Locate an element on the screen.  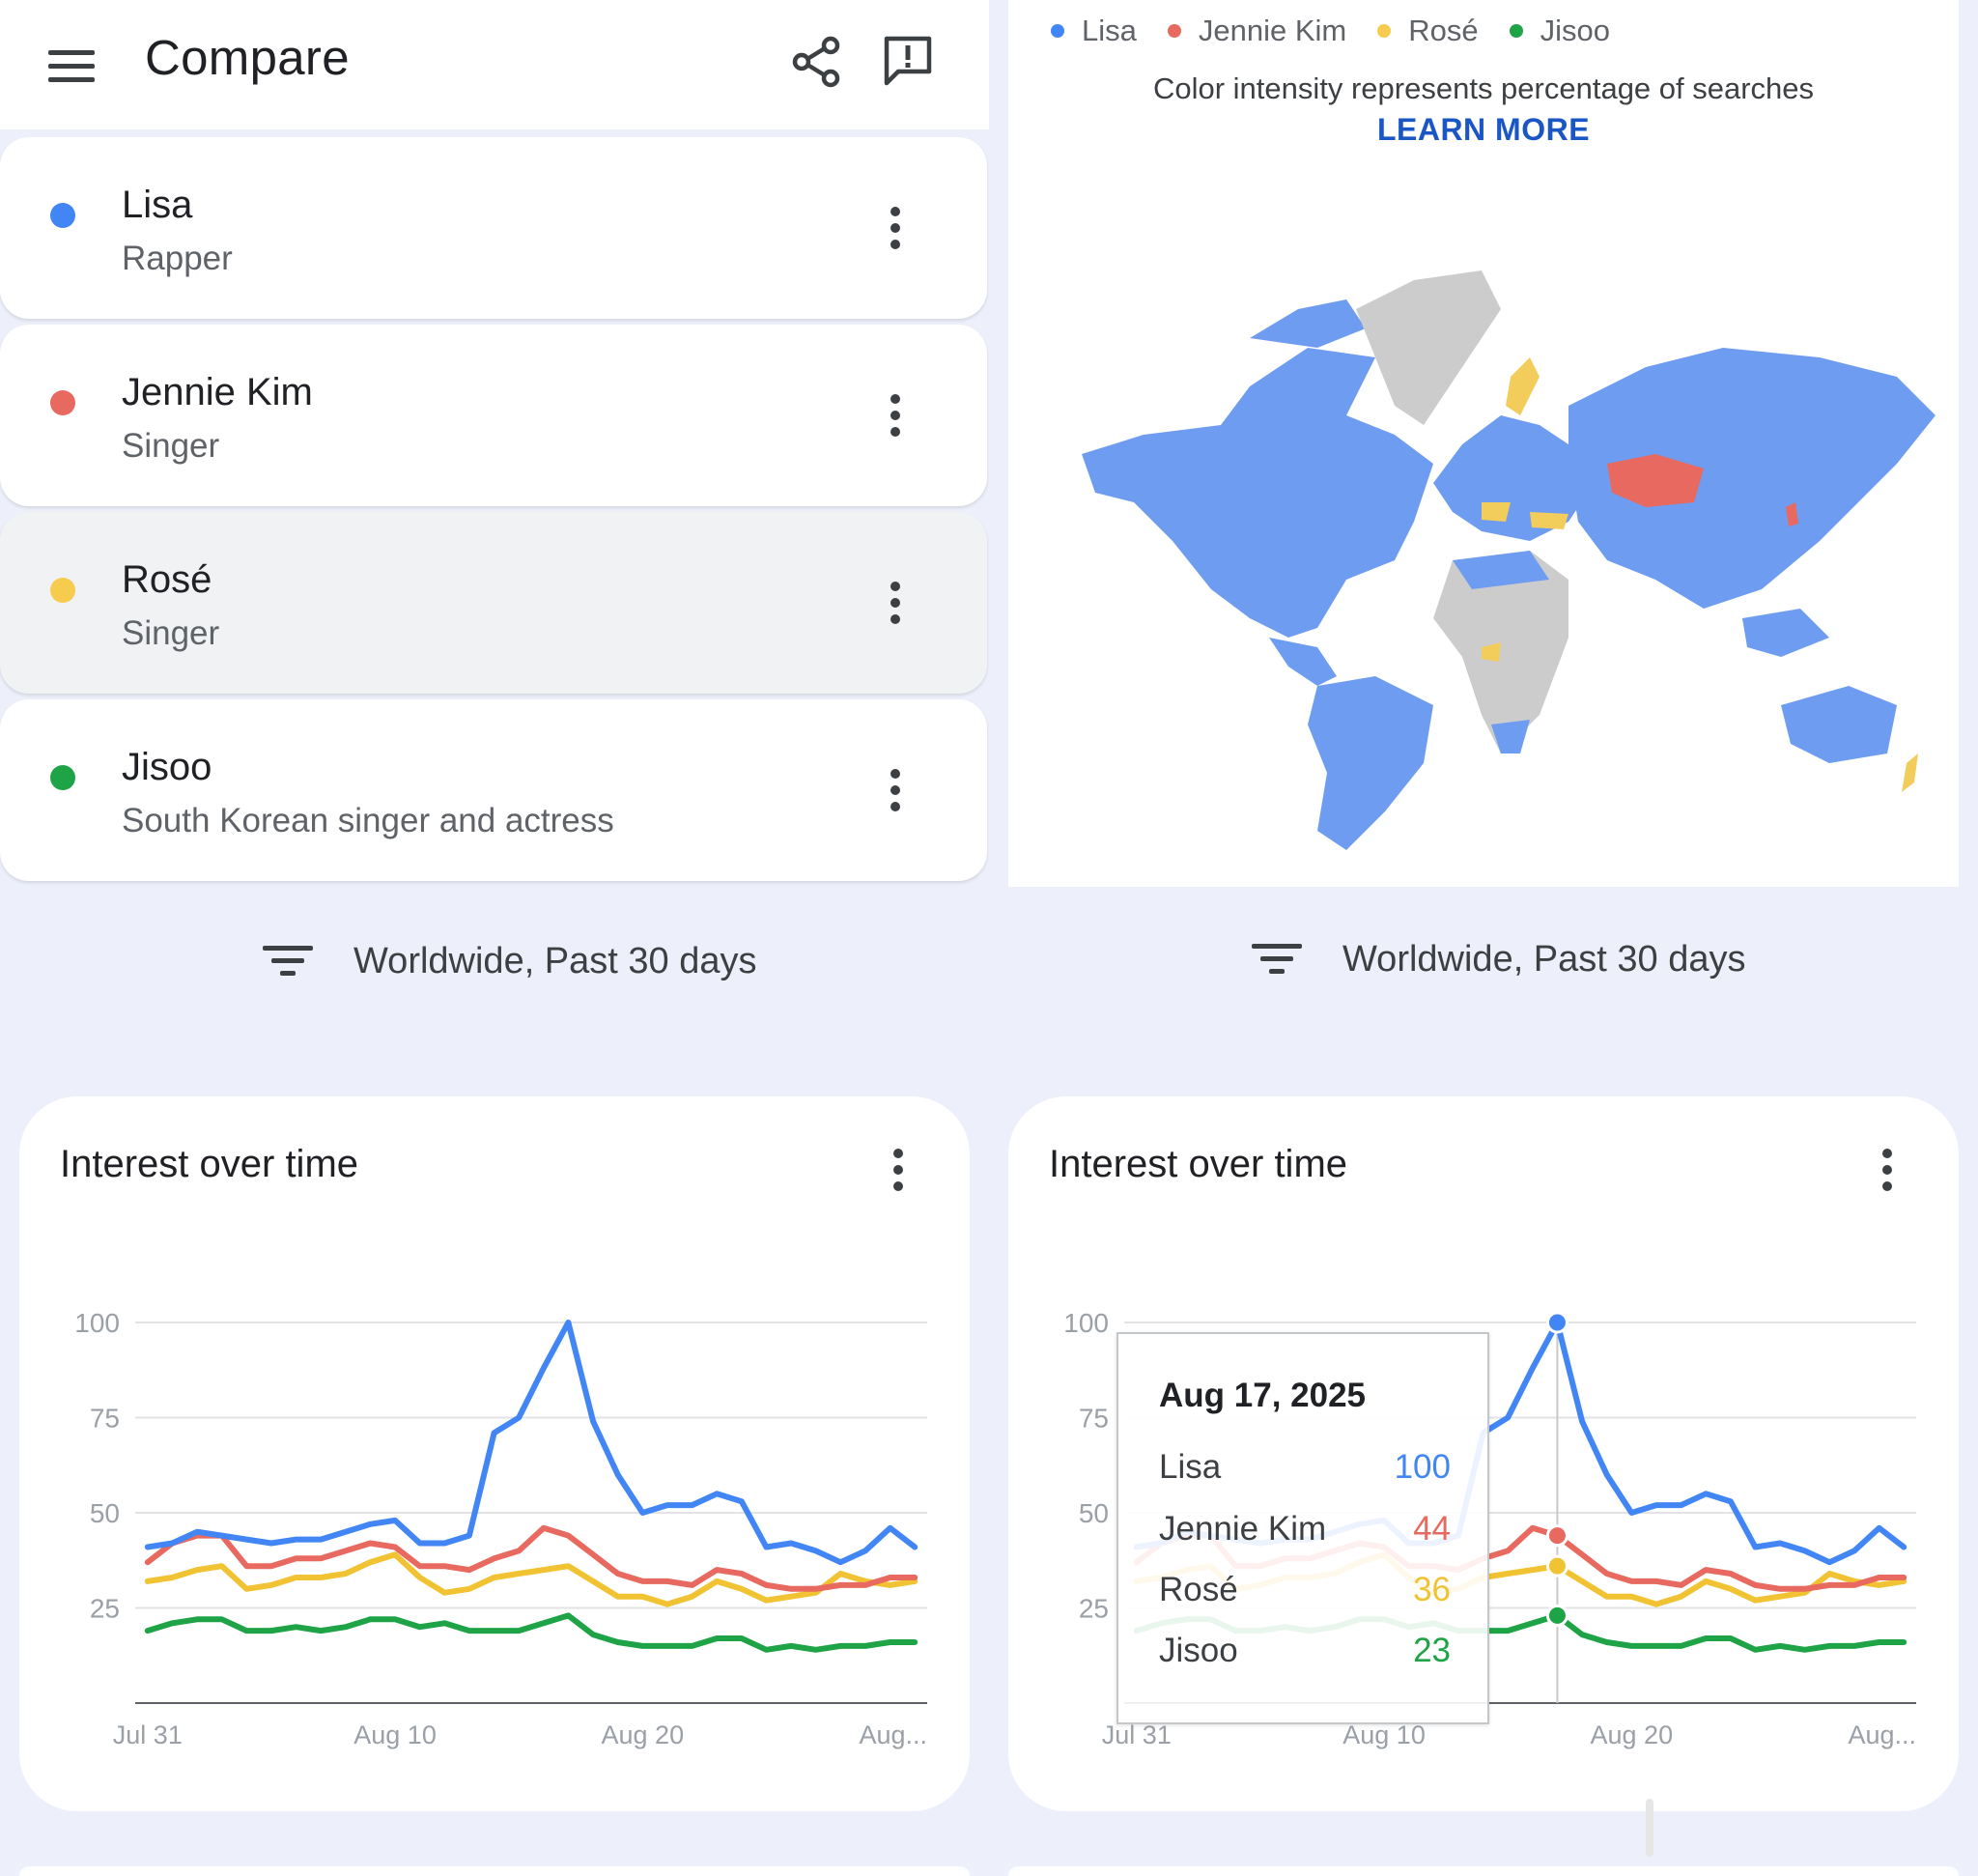
page-title: Compare is located at coordinates (247, 57).